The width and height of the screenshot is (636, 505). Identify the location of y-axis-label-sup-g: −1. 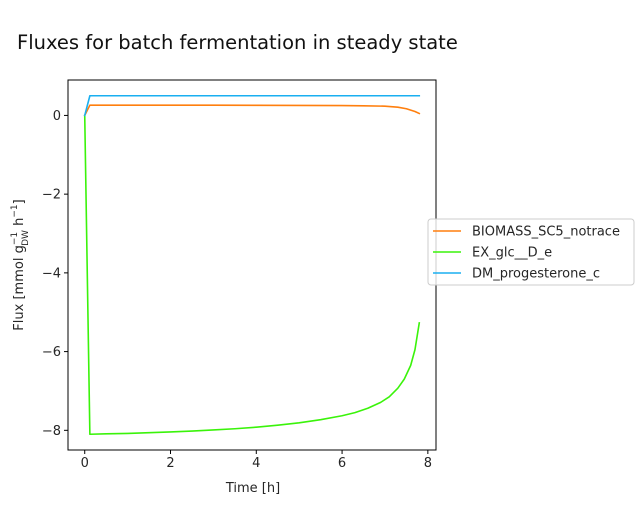
(15, 238).